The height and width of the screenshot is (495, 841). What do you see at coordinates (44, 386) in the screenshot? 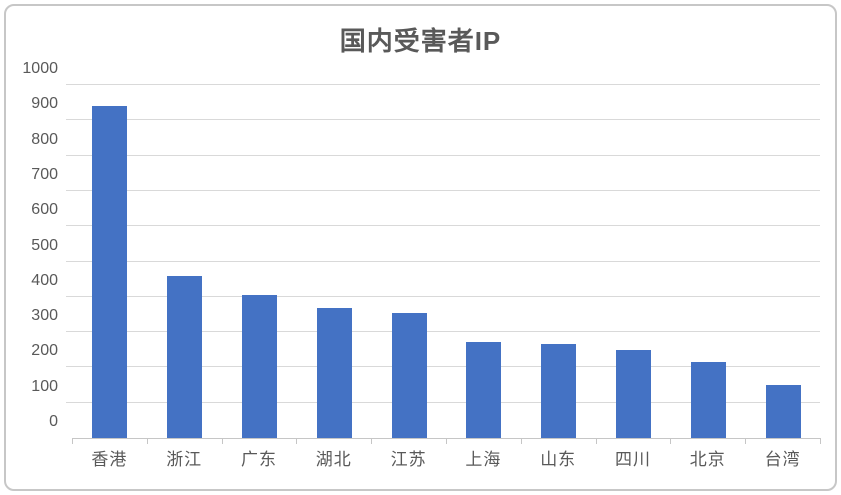
I see `y-axis-label-100: 100` at bounding box center [44, 386].